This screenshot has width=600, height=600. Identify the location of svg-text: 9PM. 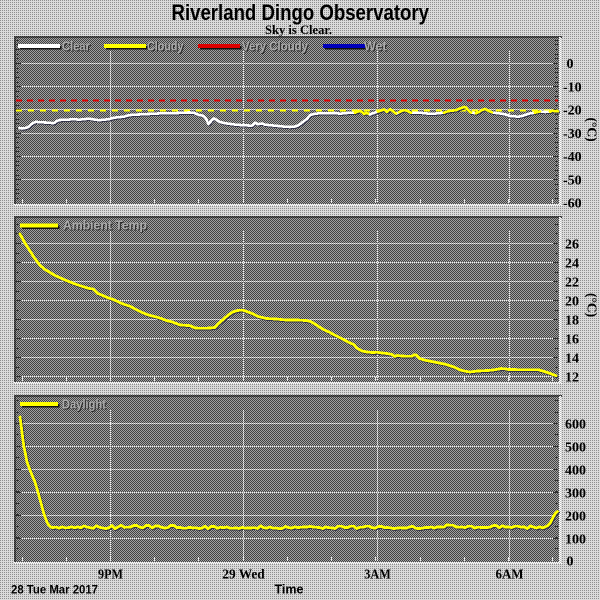
(110, 575).